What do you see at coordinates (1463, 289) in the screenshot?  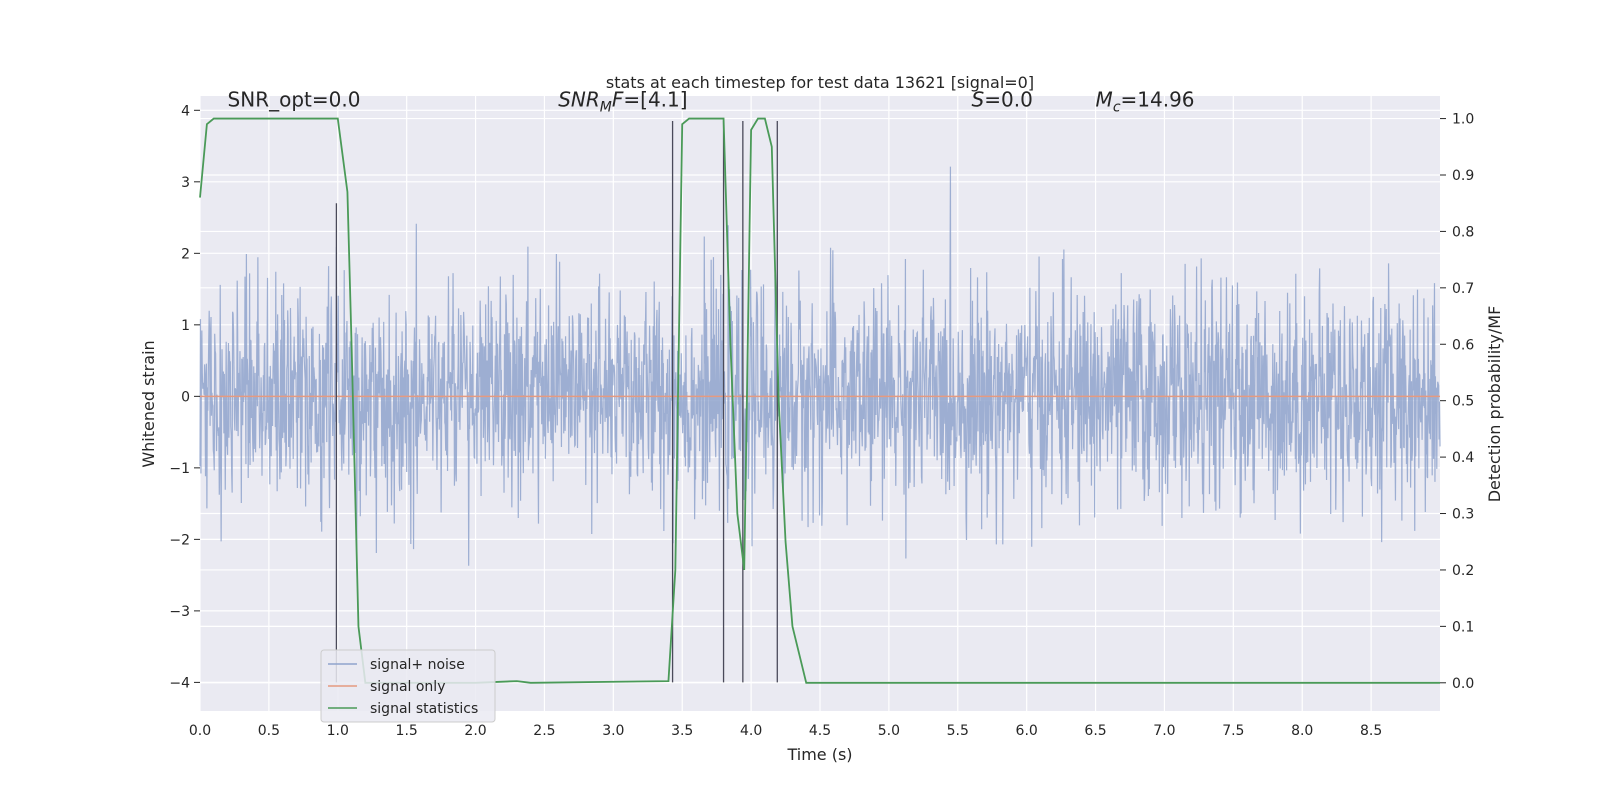 I see `y-right-tick-label: 0.7` at bounding box center [1463, 289].